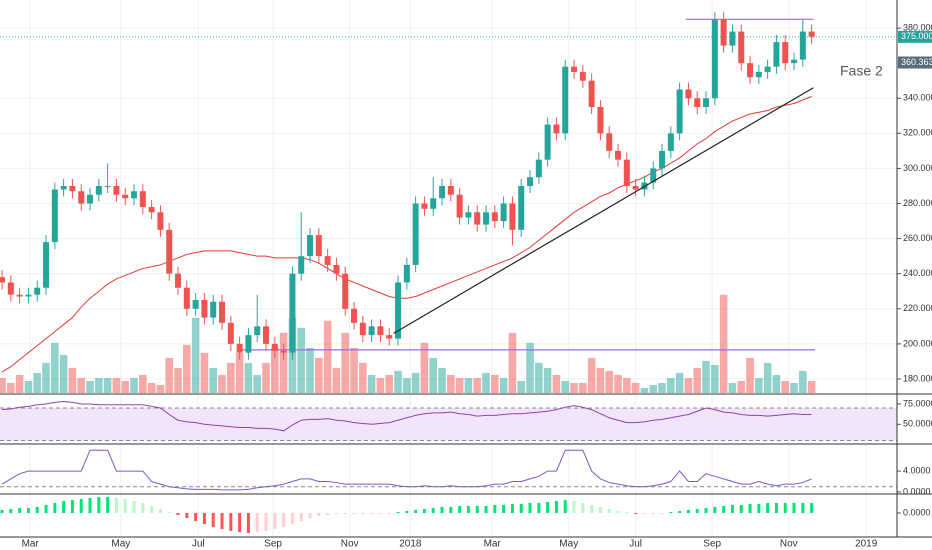 The image size is (932, 550). What do you see at coordinates (917, 27) in the screenshot?
I see `y-tick-label: 380.000` at bounding box center [917, 27].